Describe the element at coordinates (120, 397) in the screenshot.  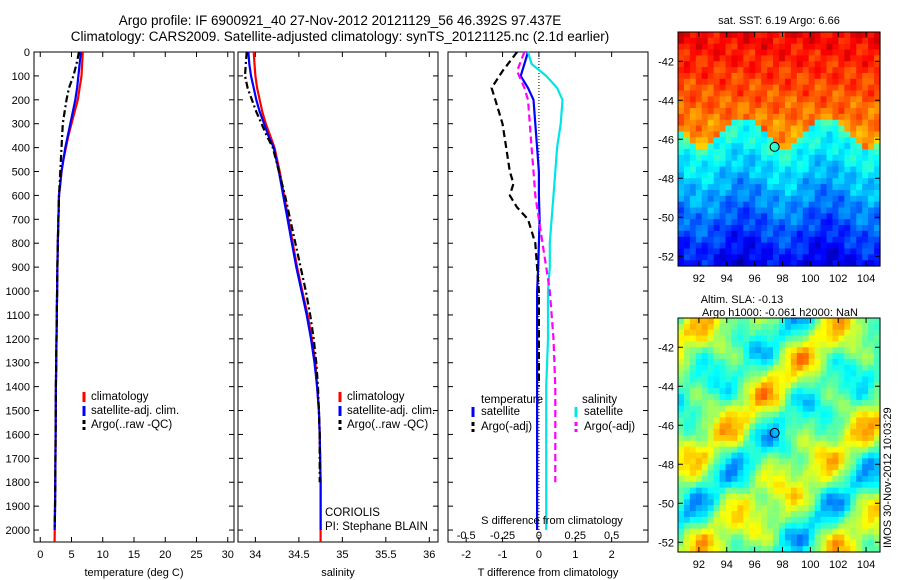
I see `temperature-legend-label-0: climatology` at that location.